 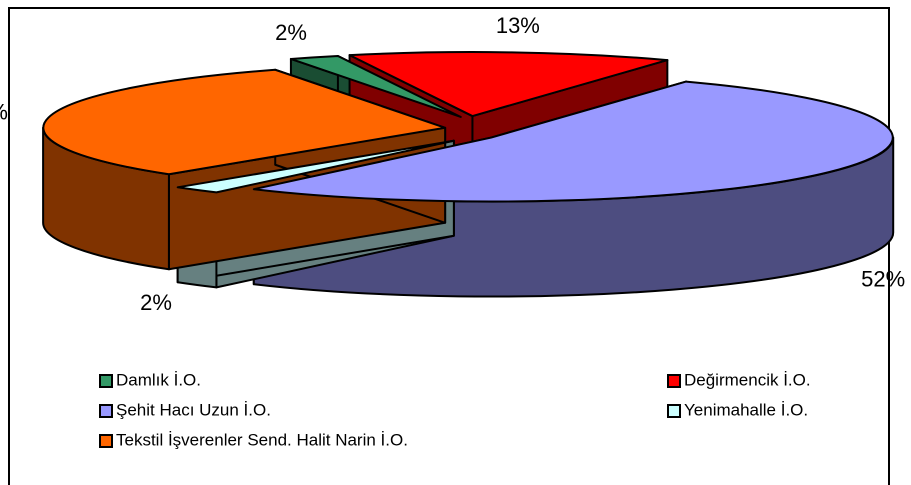 I want to click on data-label: 13%, so click(x=518, y=25).